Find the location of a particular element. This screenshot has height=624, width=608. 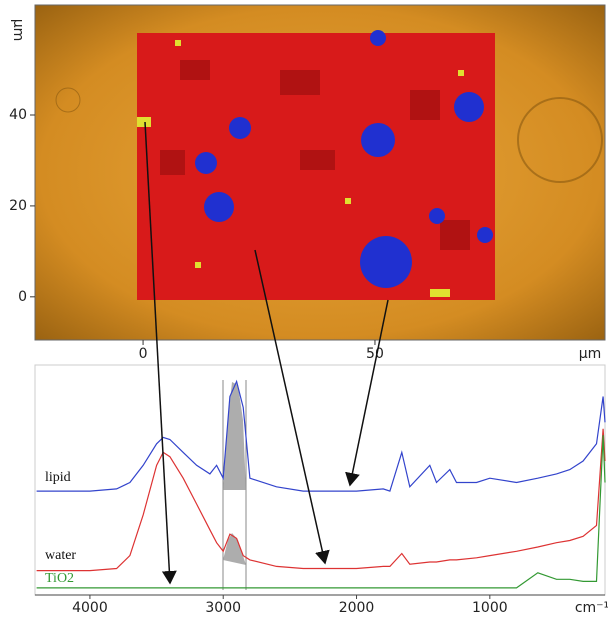

x-axis-label: cm⁻¹ is located at coordinates (591, 608).